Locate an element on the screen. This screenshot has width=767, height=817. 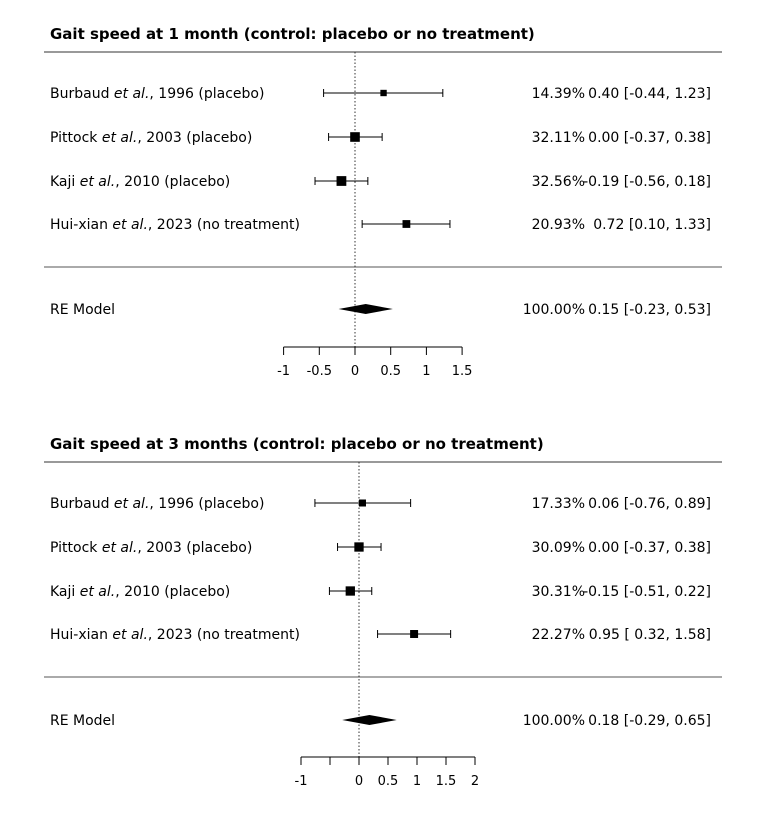
study-weight: 30.09% is located at coordinates (558, 548).